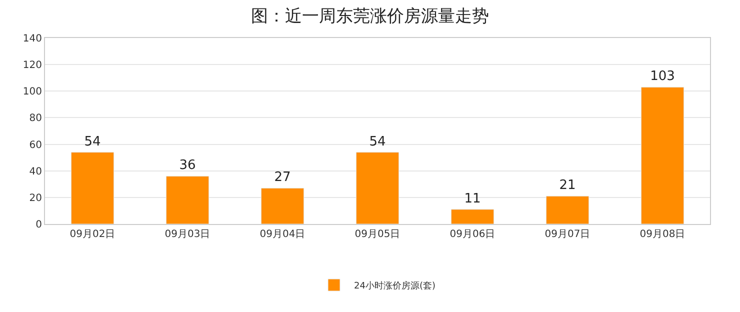 The image size is (740, 312). What do you see at coordinates (39, 225) in the screenshot?
I see `y-tick-label: 0` at bounding box center [39, 225].